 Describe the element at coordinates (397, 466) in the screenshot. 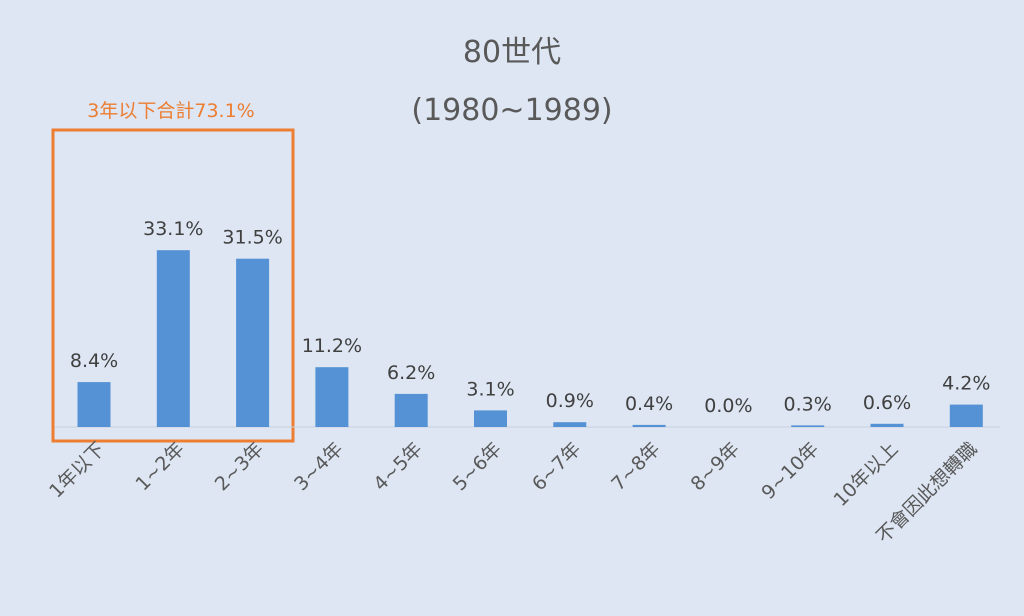

I see `x-tick-label-4: 4~5年` at that location.